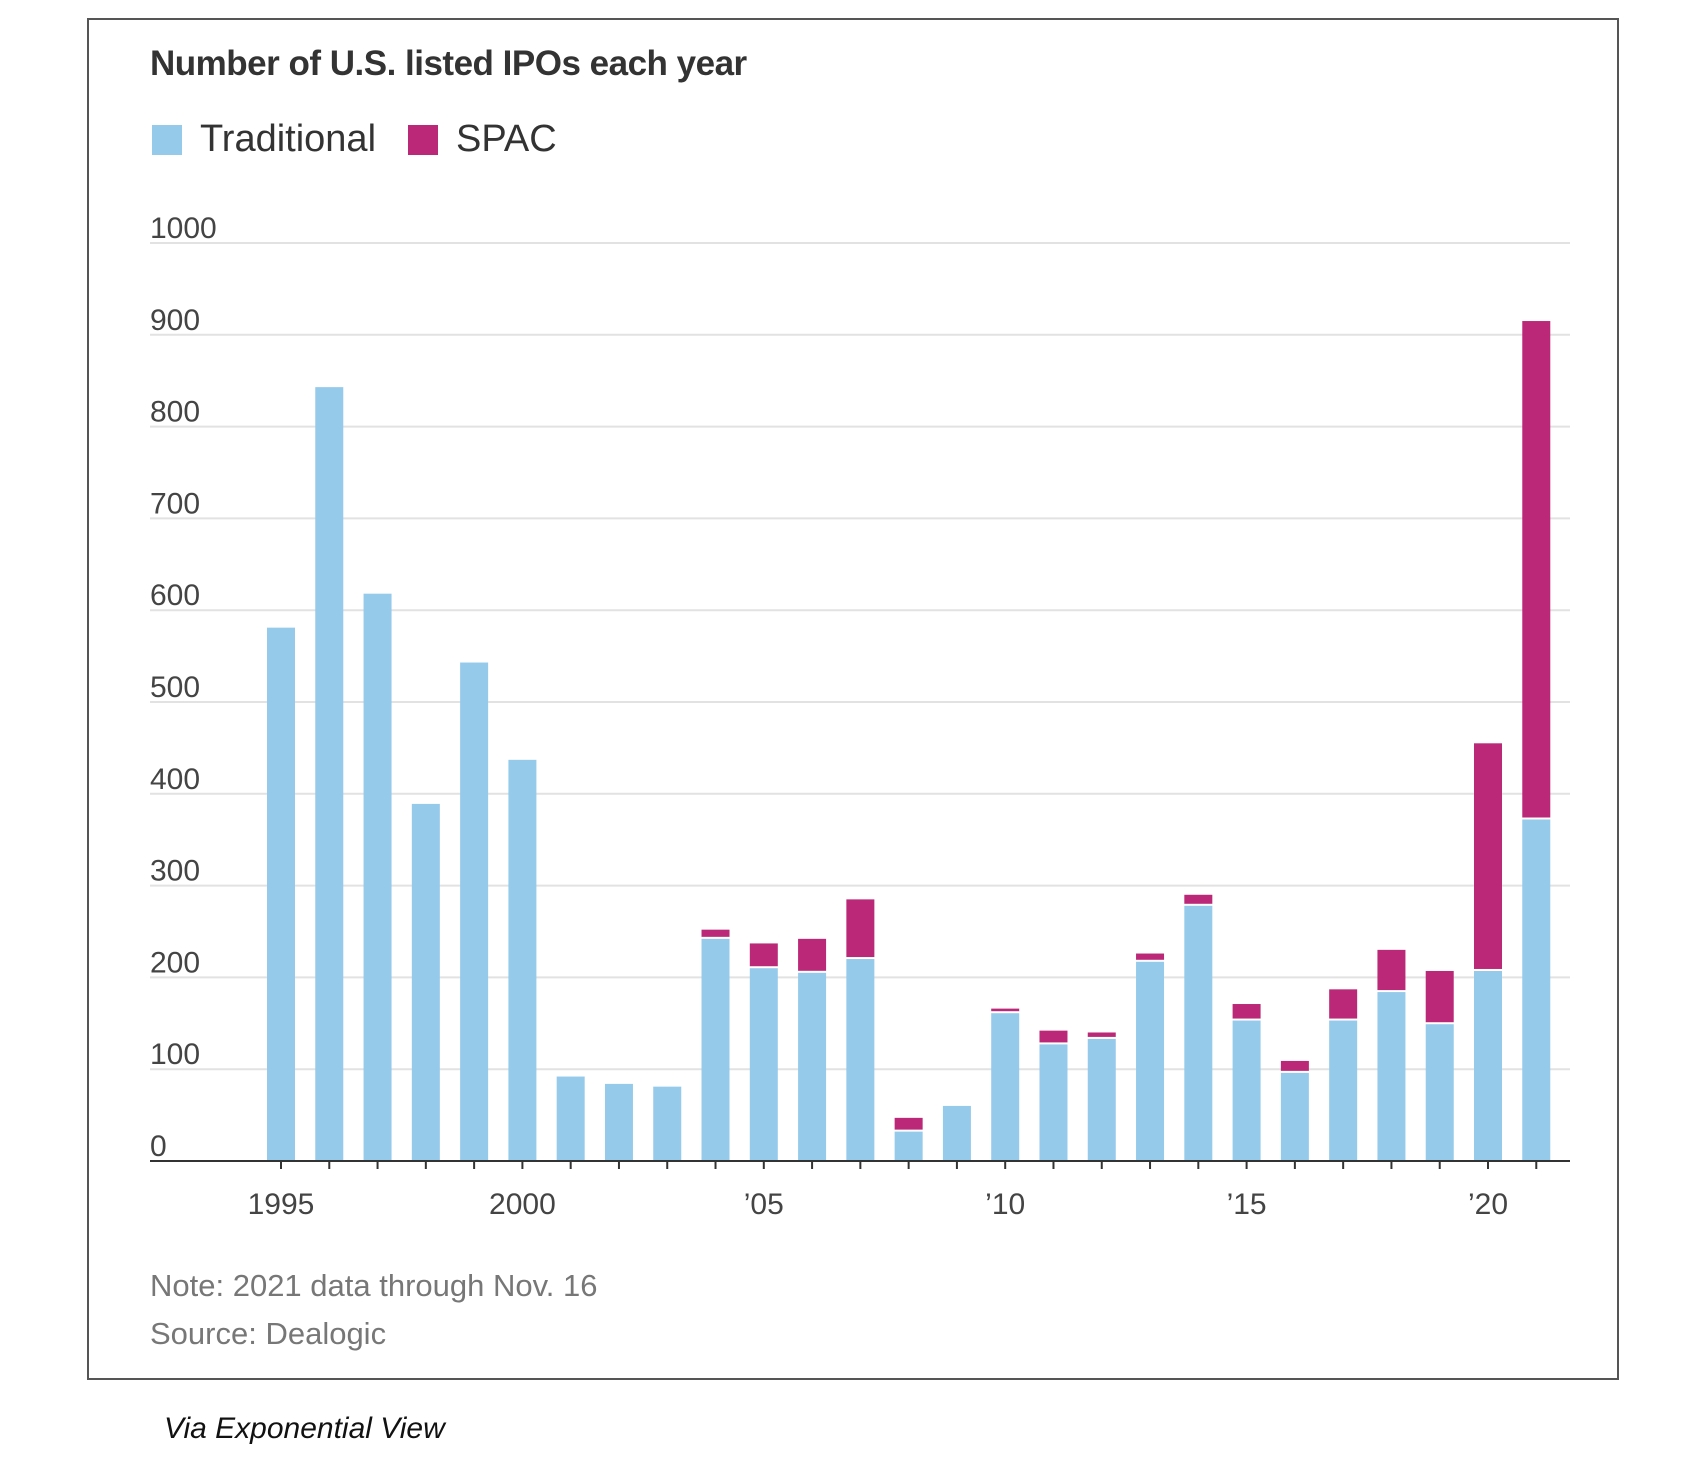 This screenshot has width=1700, height=1462. What do you see at coordinates (281, 1204) in the screenshot?
I see `x-tick-label: 1995` at bounding box center [281, 1204].